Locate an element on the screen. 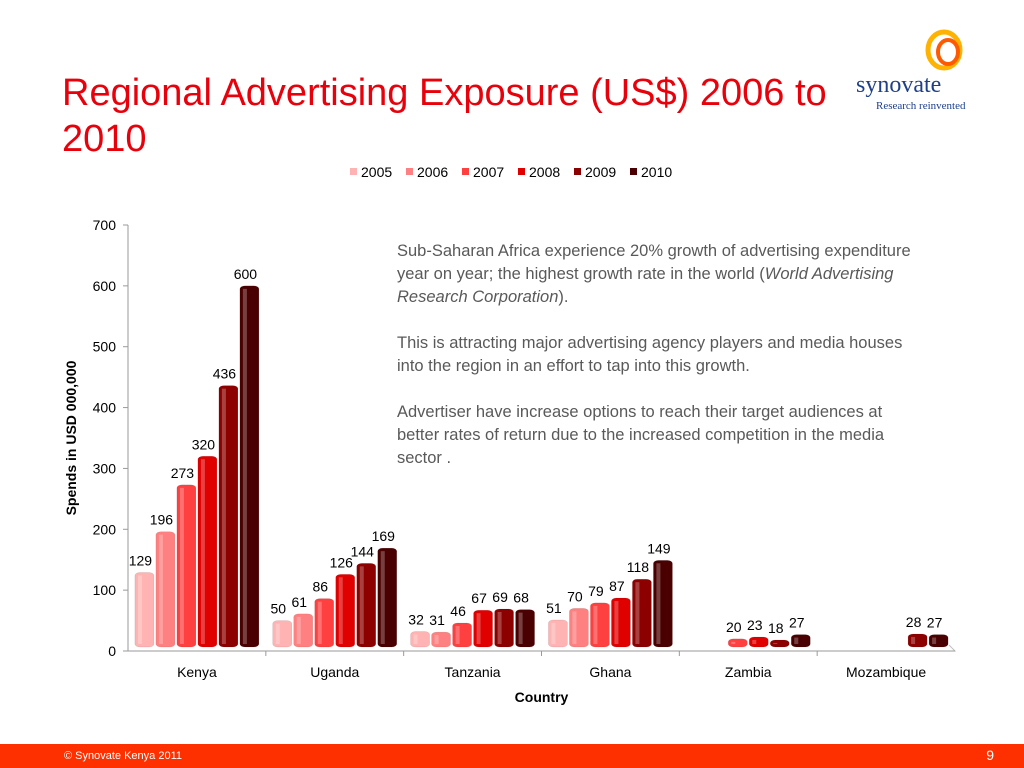  y-tick-label: 300 is located at coordinates (105, 468).